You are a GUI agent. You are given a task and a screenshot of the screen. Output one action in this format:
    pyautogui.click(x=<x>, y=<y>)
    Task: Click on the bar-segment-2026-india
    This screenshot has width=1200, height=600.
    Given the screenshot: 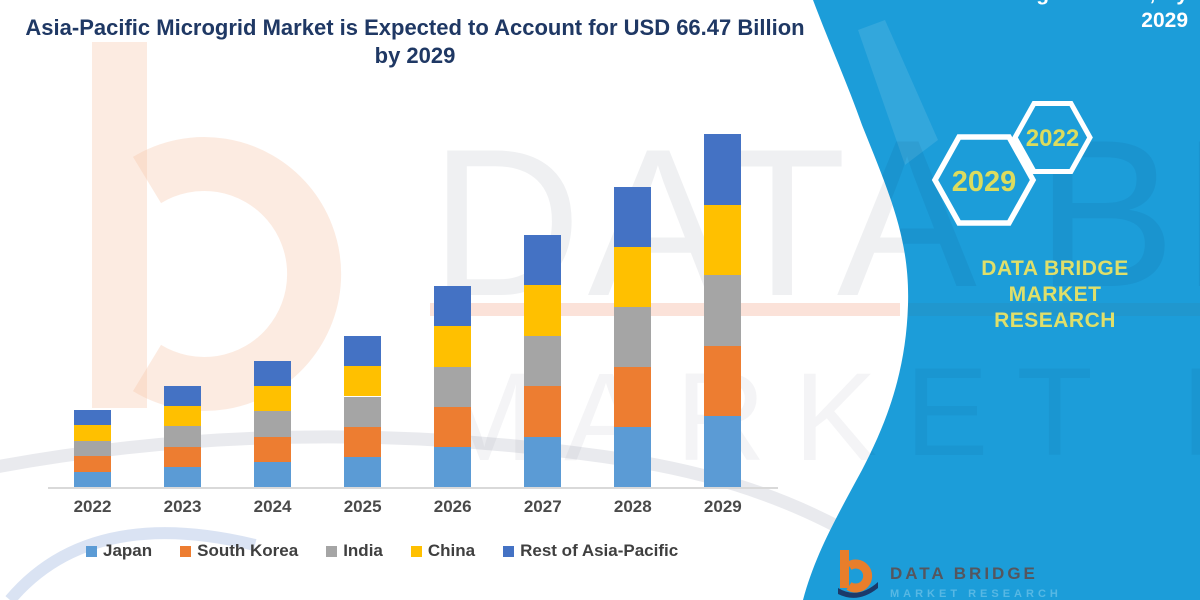 What is the action you would take?
    pyautogui.click(x=453, y=386)
    